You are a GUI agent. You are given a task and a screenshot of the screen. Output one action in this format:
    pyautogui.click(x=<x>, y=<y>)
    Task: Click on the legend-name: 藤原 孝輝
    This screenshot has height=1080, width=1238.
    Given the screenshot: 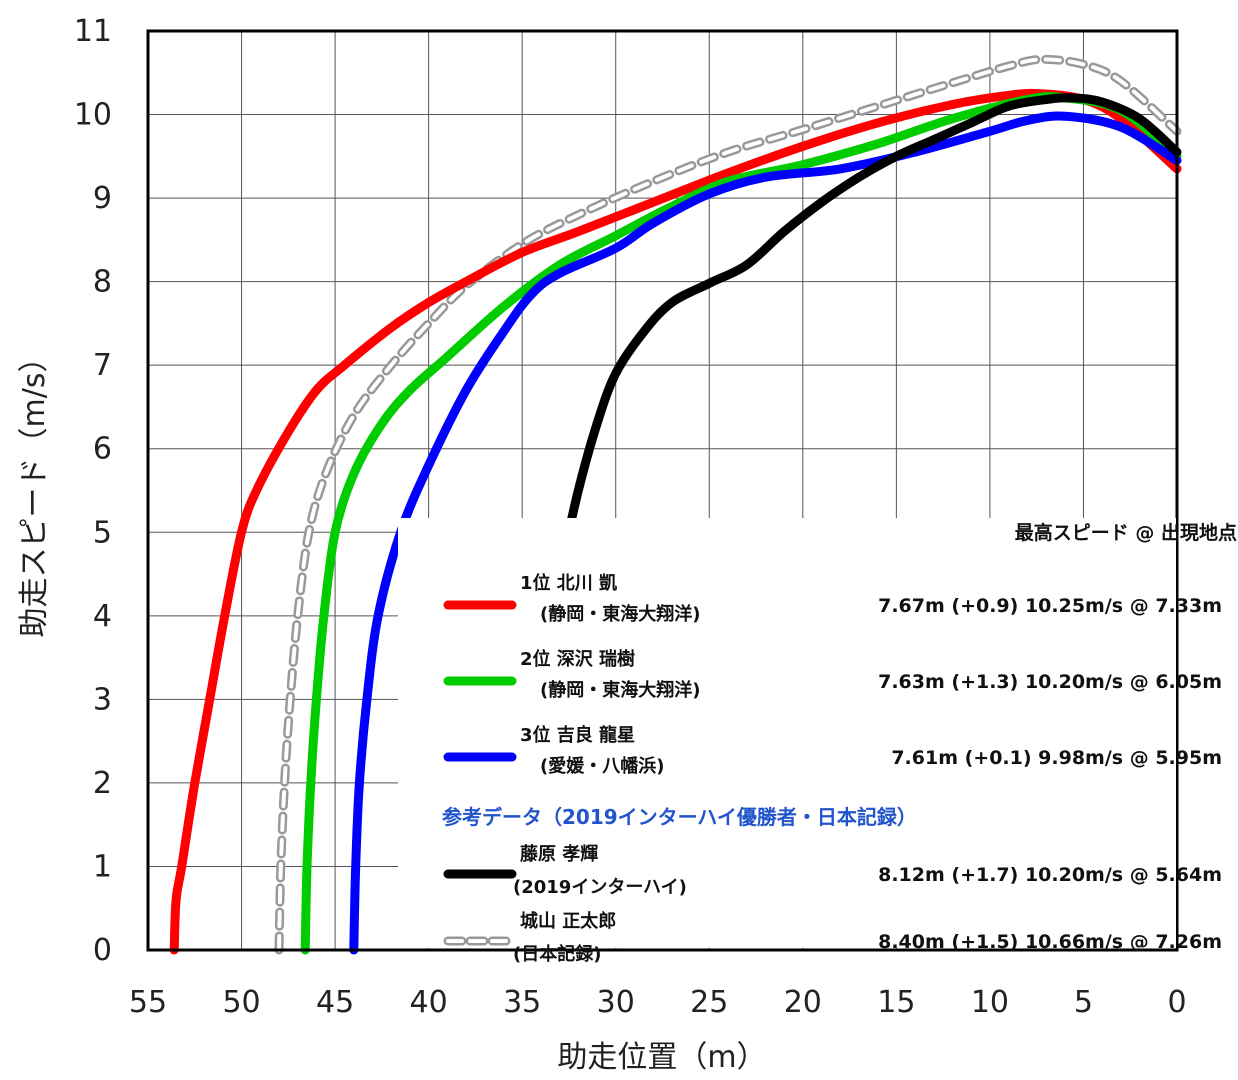 What is the action you would take?
    pyautogui.click(x=559, y=854)
    